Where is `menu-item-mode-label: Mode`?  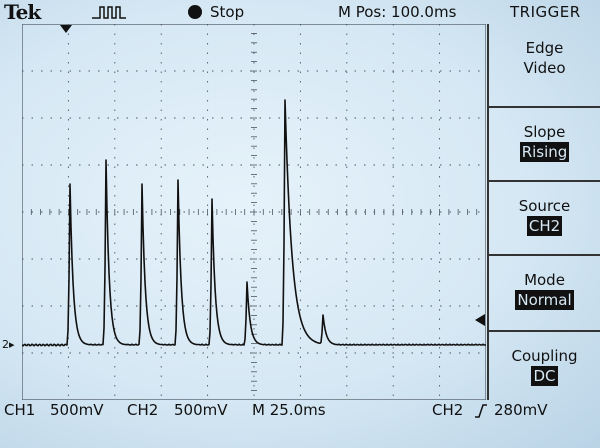 menu-item-mode-label: Mode is located at coordinates (544, 280).